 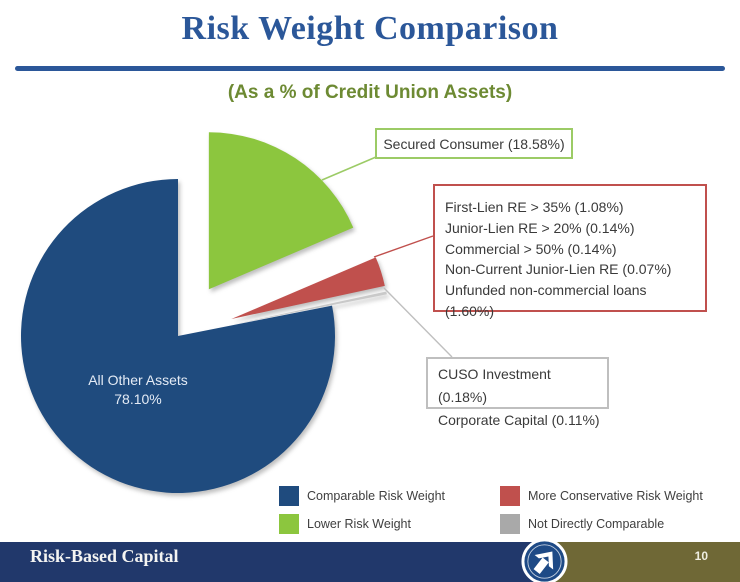 What do you see at coordinates (281, 211) in the screenshot?
I see `pie-slice-secured-consumer` at bounding box center [281, 211].